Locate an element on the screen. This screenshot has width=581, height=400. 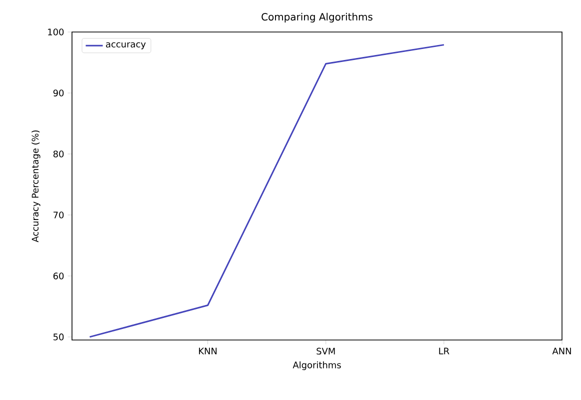
y-tick-label: 90 is located at coordinates (58, 93).